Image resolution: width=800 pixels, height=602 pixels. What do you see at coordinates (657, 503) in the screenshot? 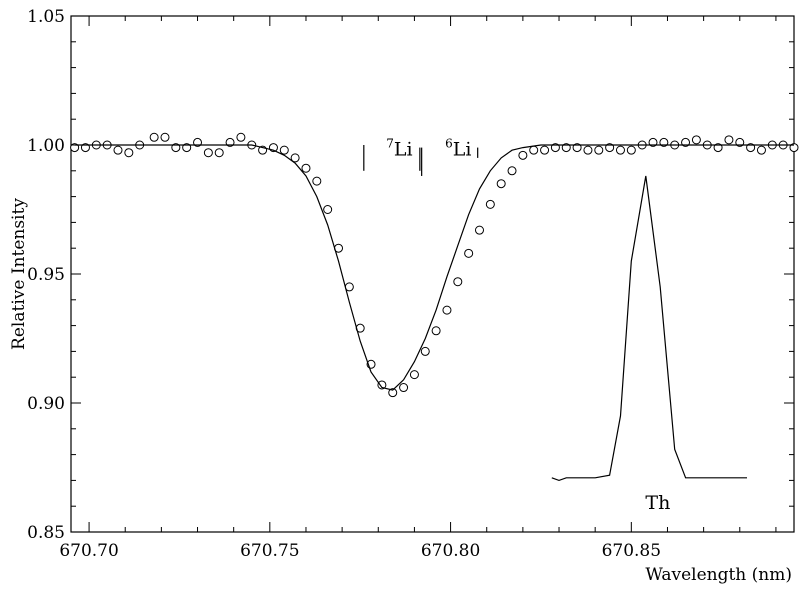
I see `th-label: Th` at bounding box center [657, 503].